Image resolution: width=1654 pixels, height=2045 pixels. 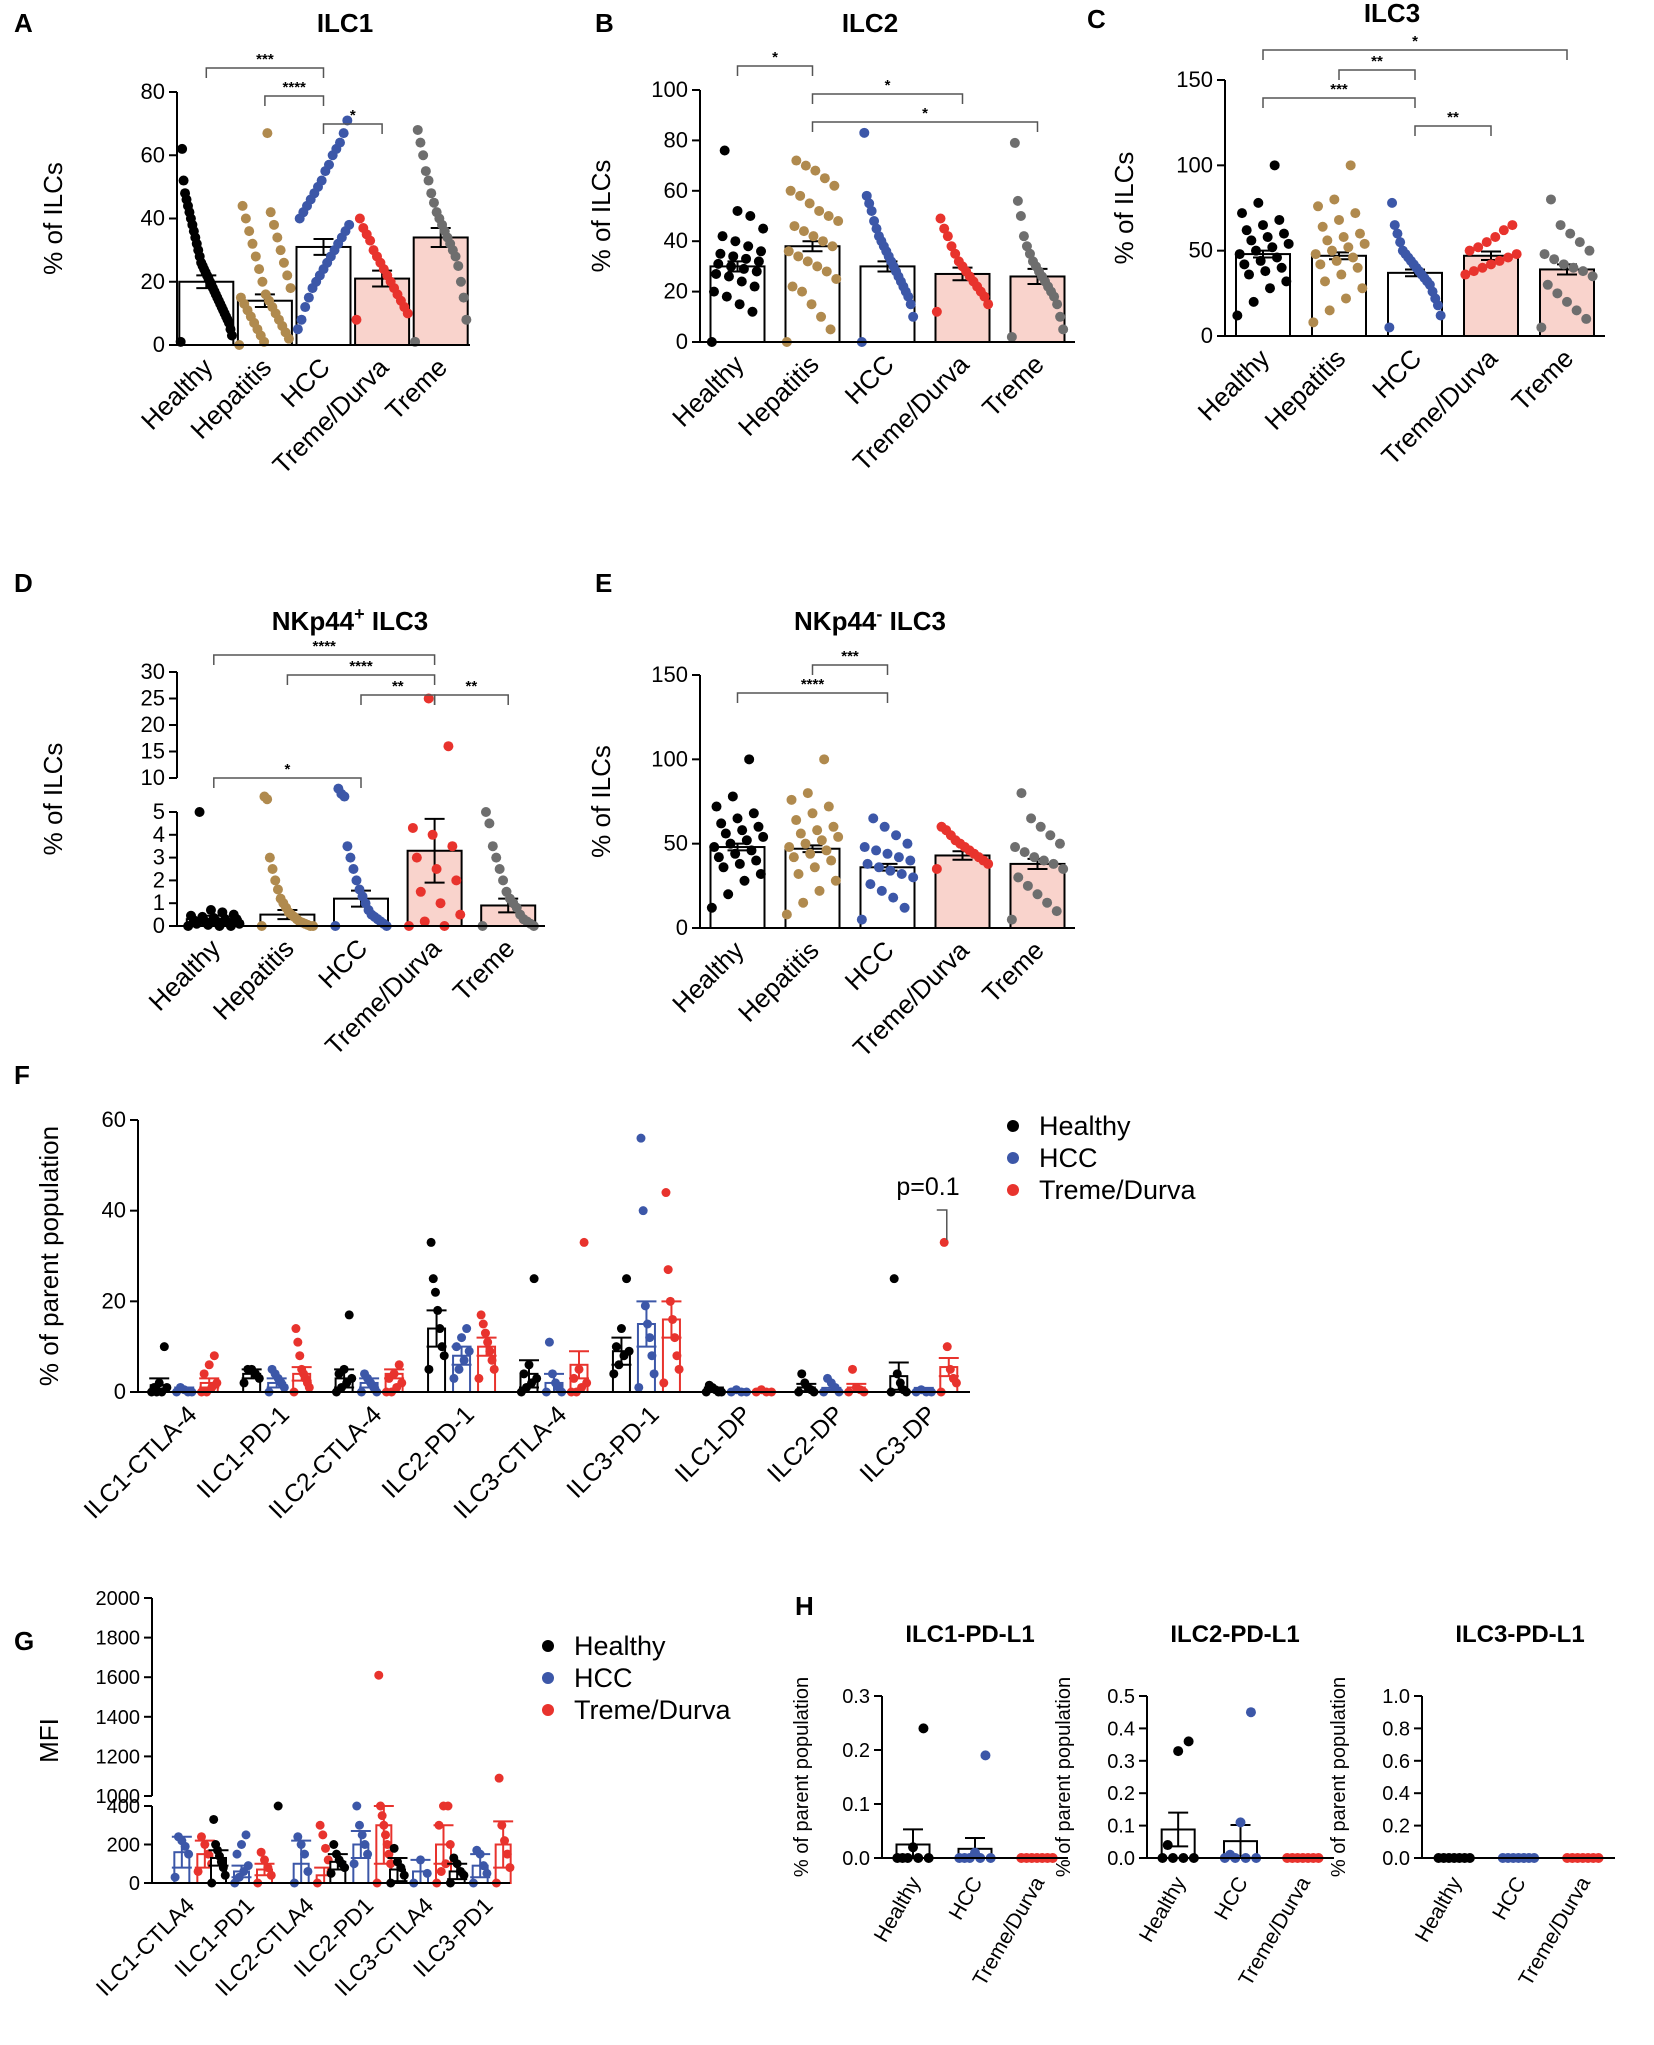 I want to click on significance-label: *, so click(x=287, y=769).